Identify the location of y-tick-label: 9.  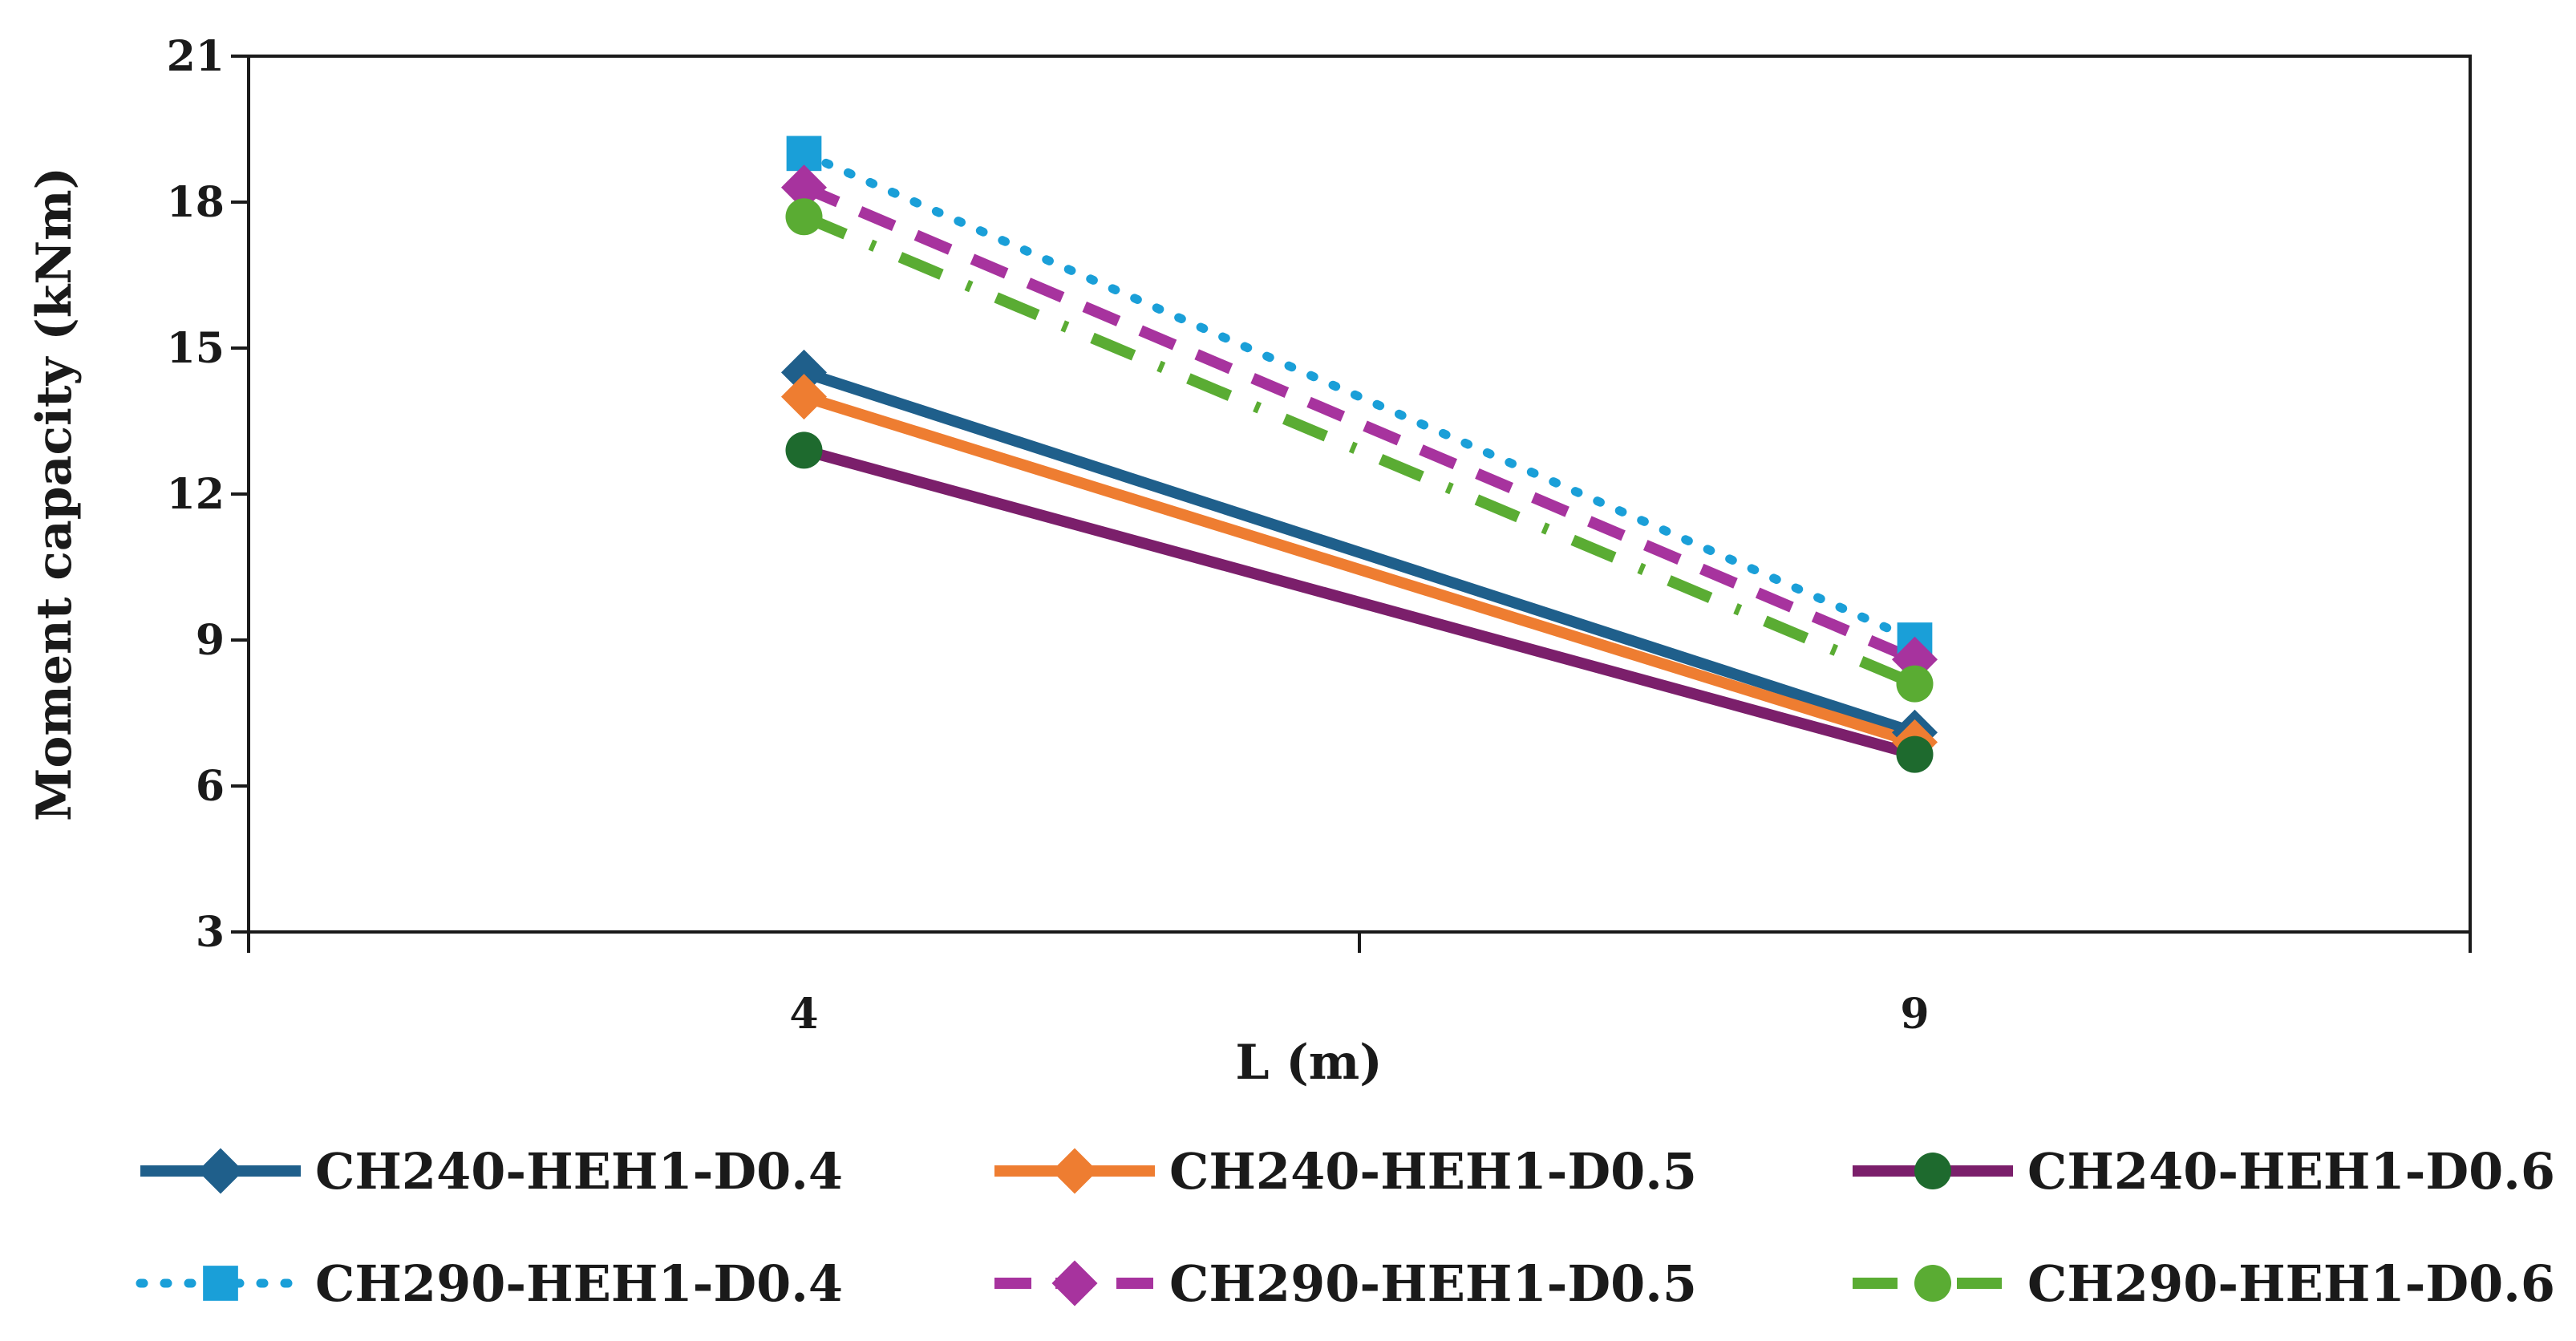
(210, 641).